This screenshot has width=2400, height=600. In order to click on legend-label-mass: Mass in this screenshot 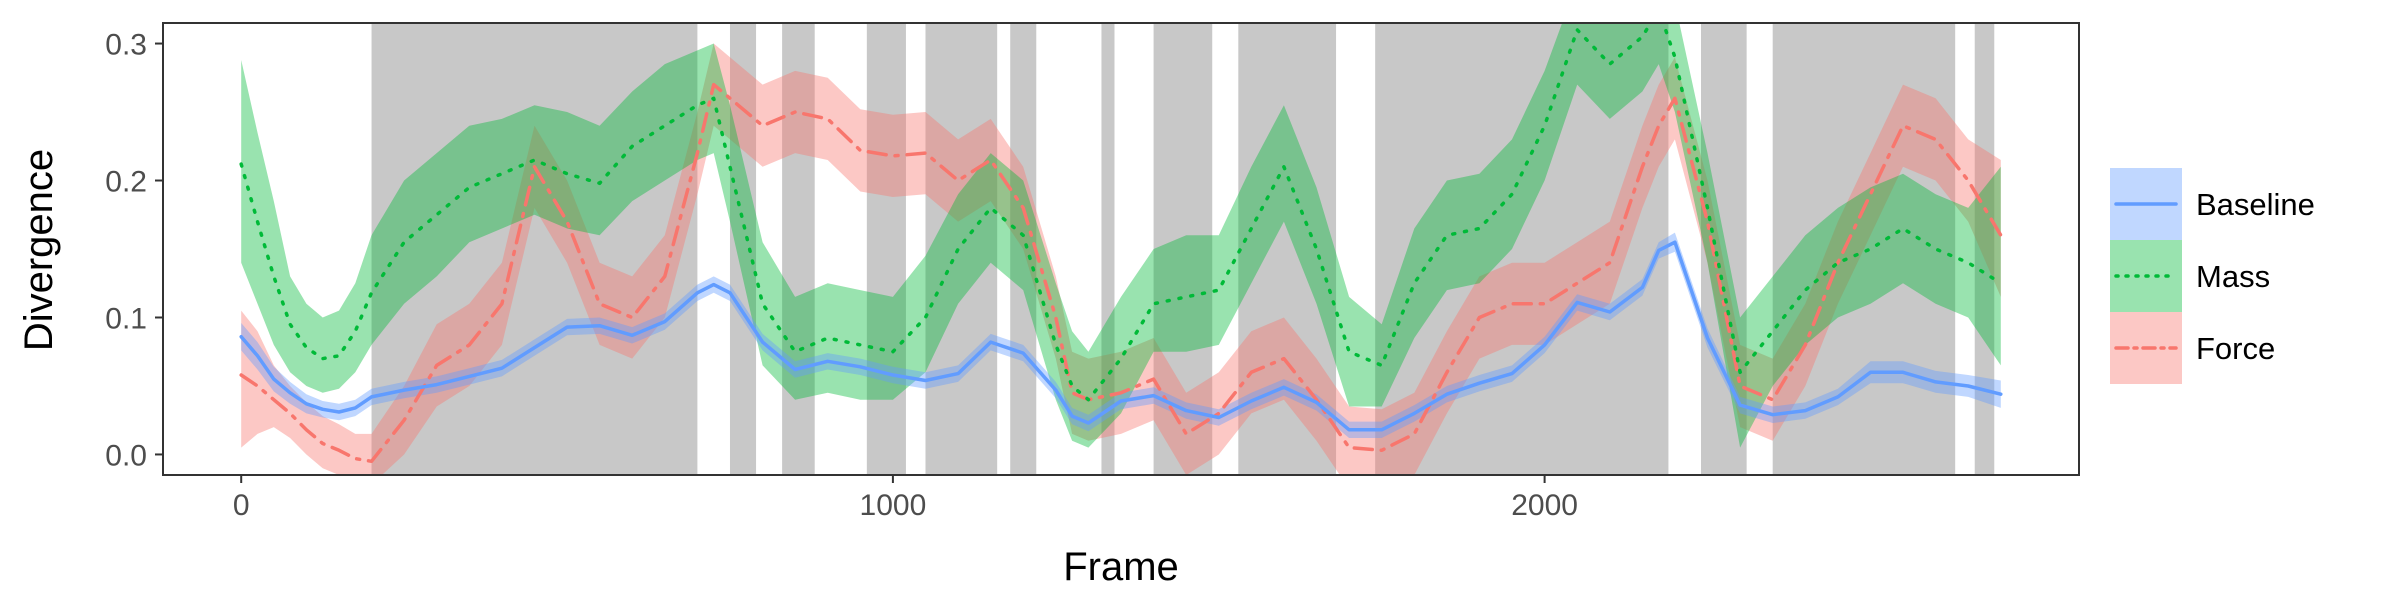, I will do `click(2233, 276)`.